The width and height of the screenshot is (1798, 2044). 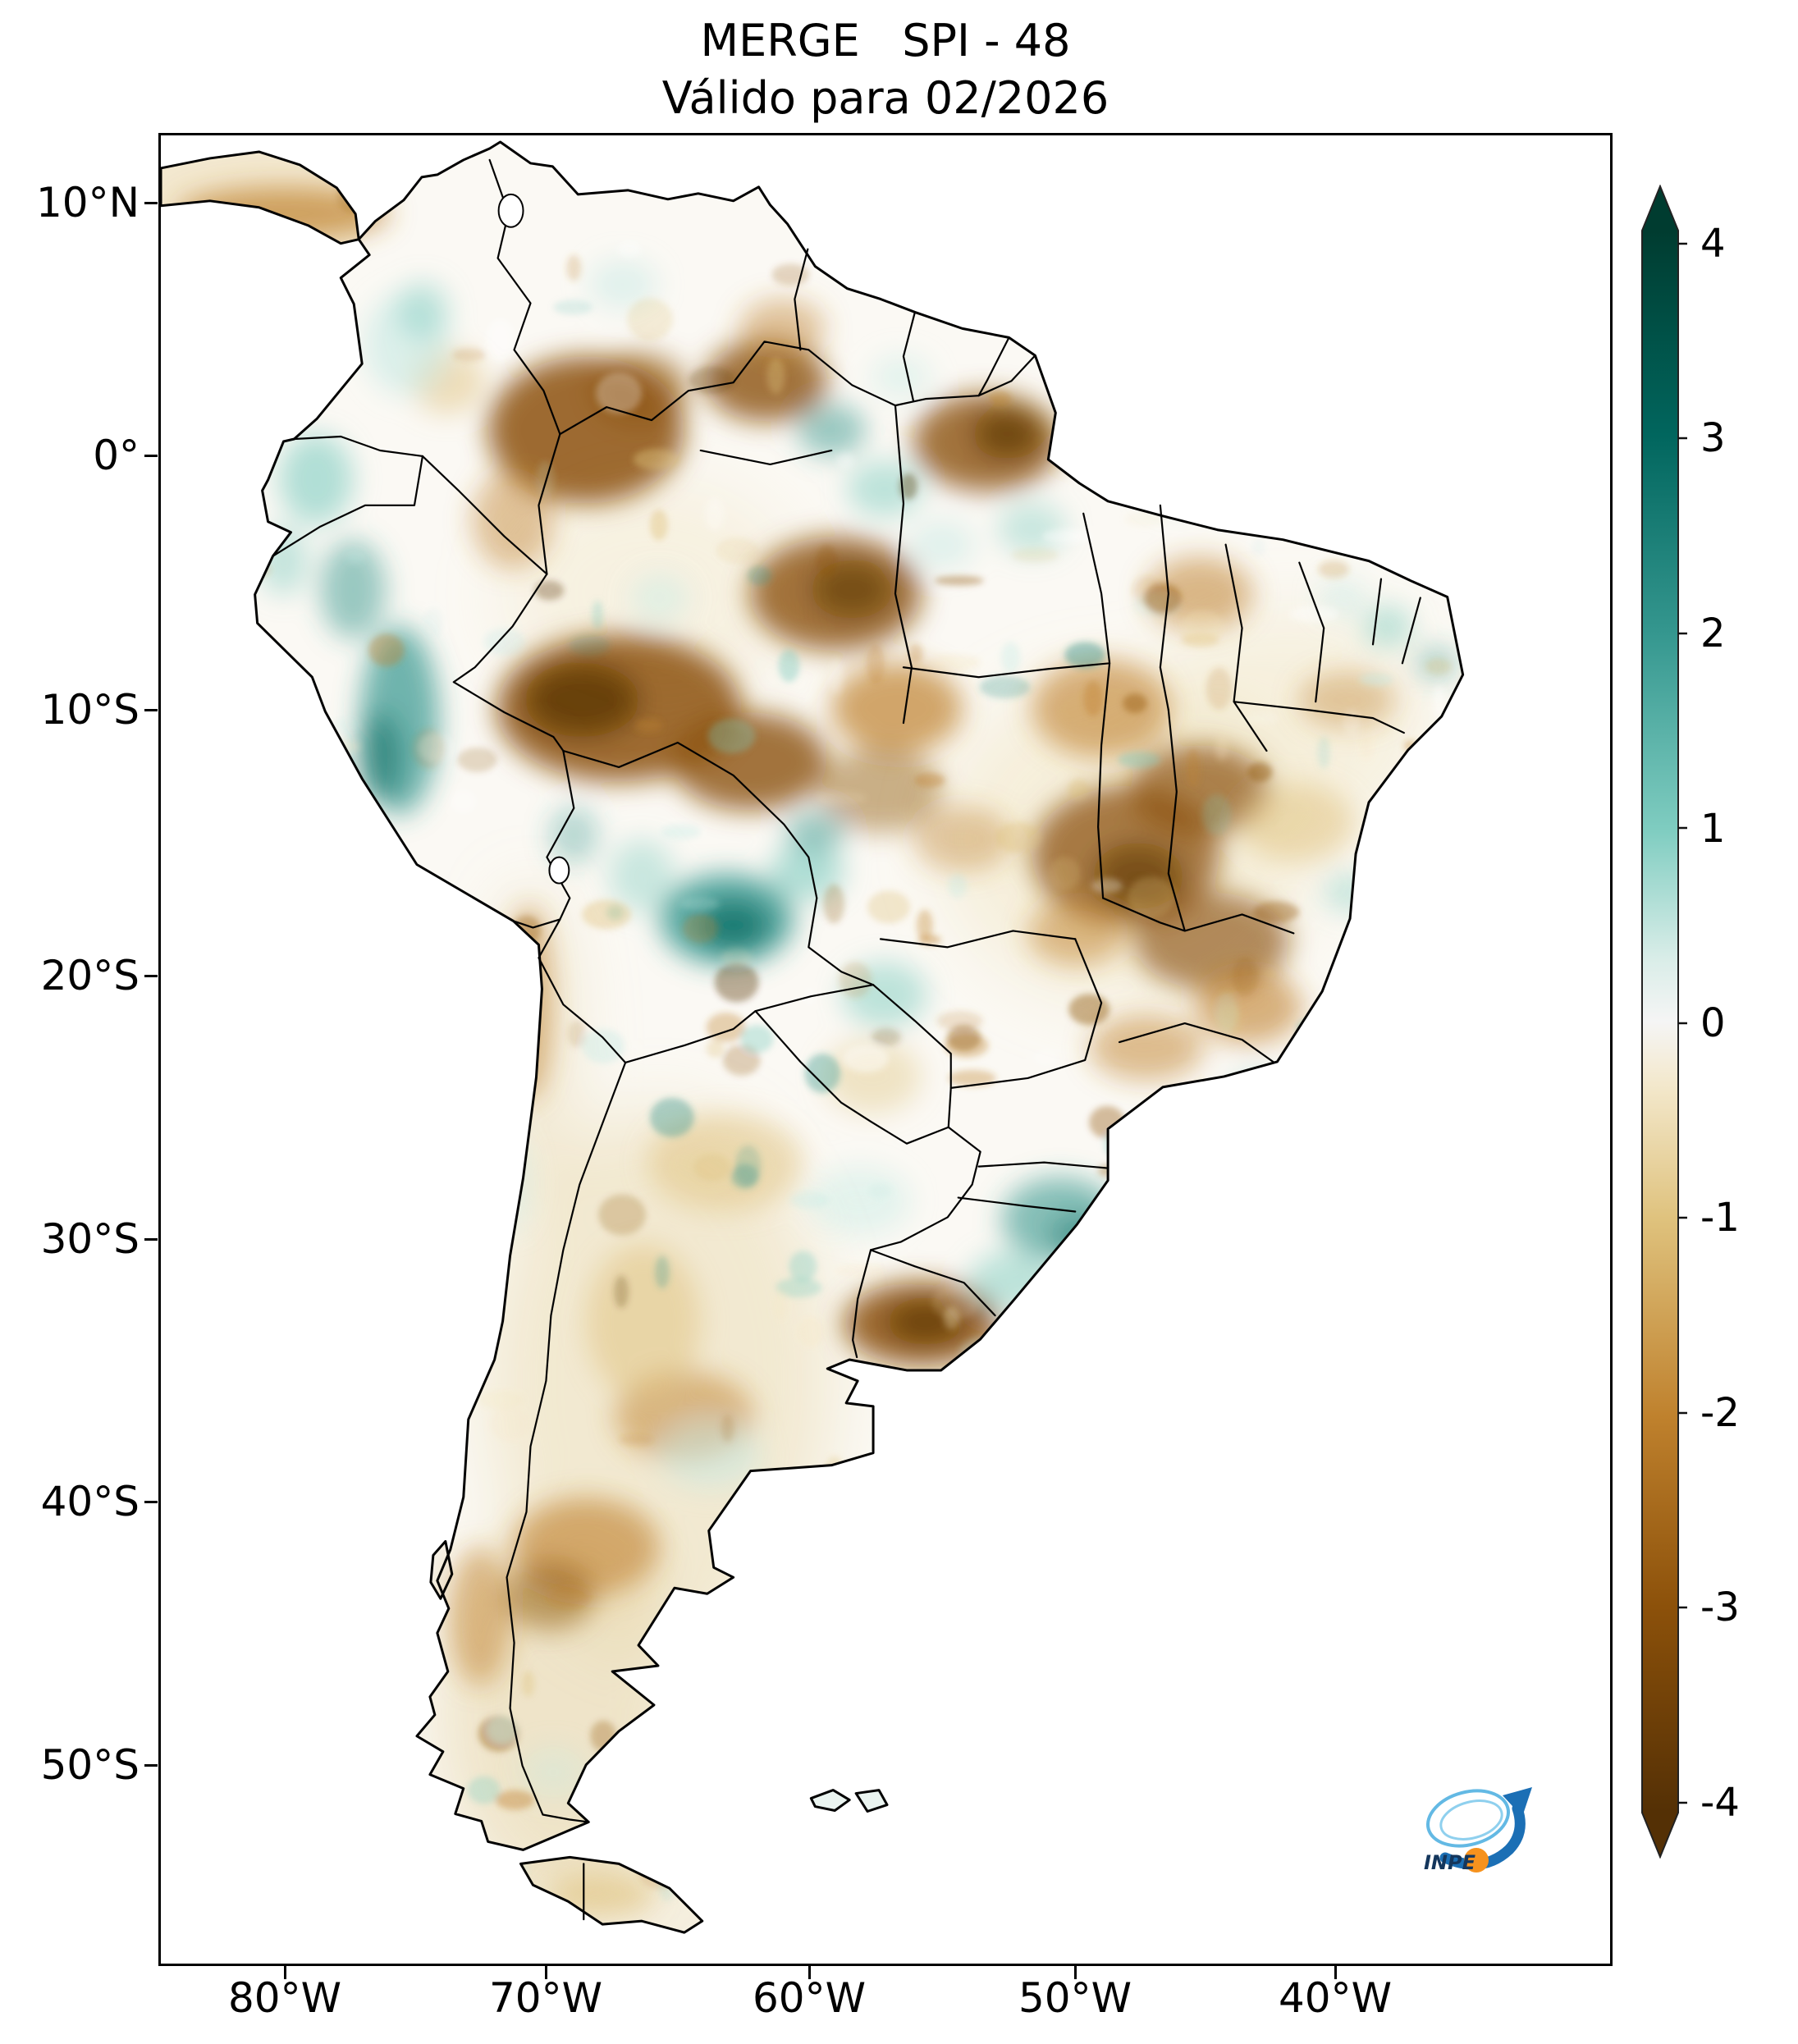 What do you see at coordinates (1517, 1802) in the screenshot?
I see `logo-arrowhead` at bounding box center [1517, 1802].